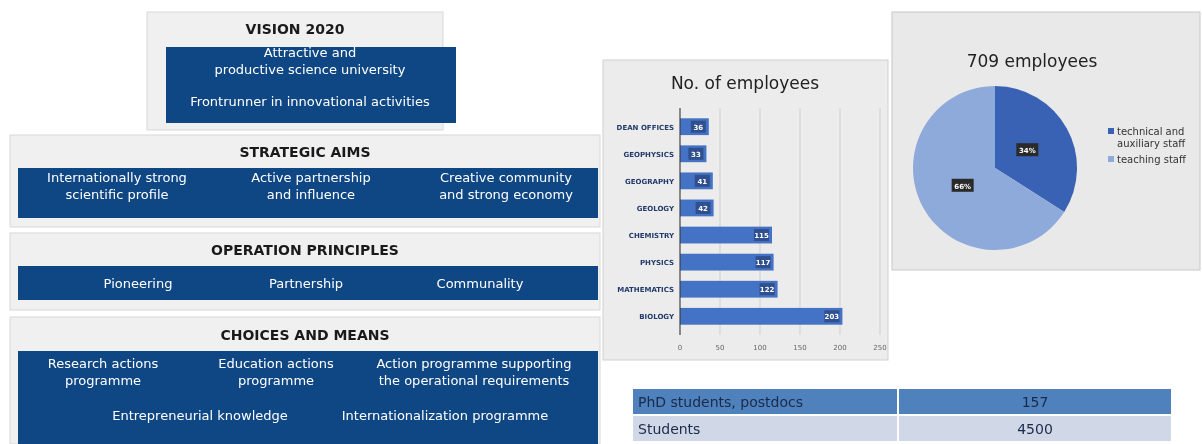 The width and height of the screenshot is (1202, 444). I want to click on text: Education actions programme, so click(276, 371).